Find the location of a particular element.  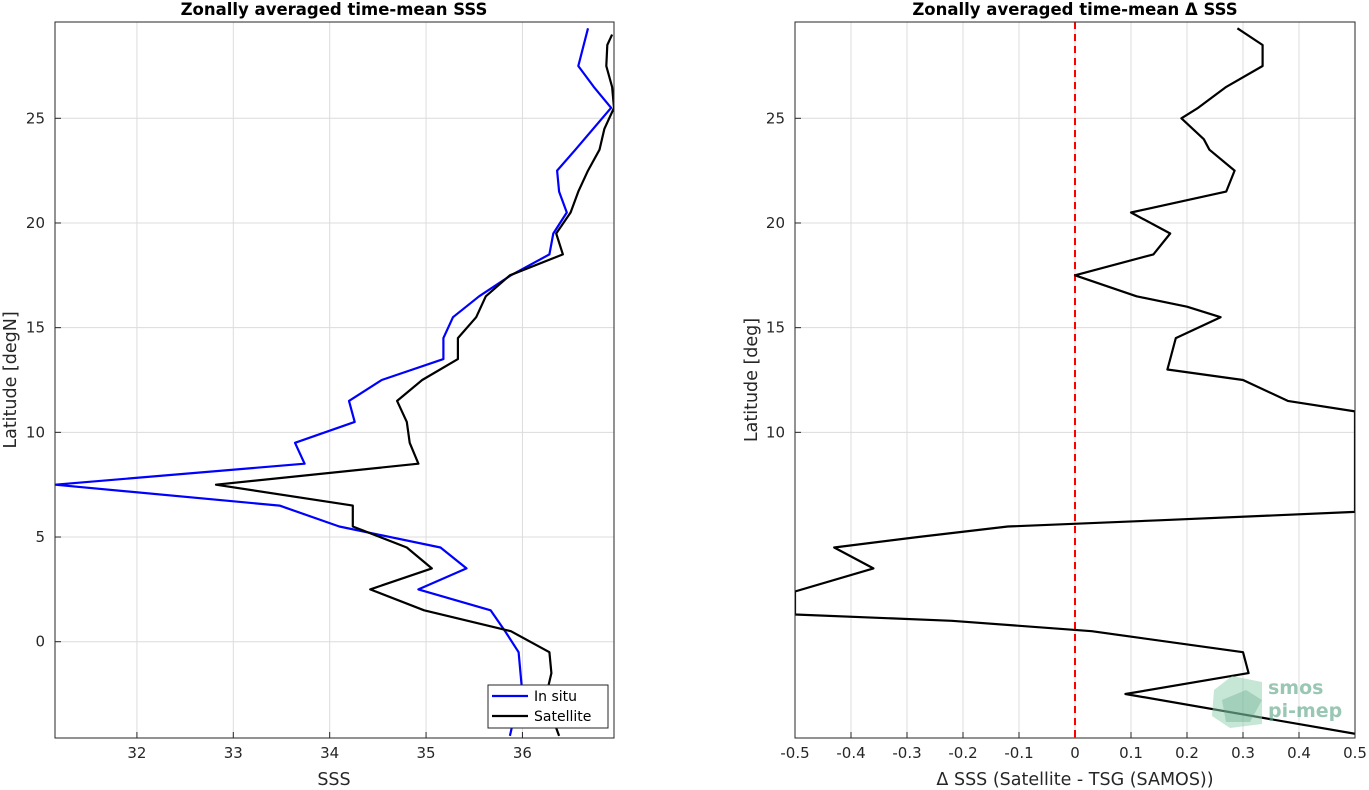

smos-pimep-logo: smos pi-mep is located at coordinates (1277, 702).